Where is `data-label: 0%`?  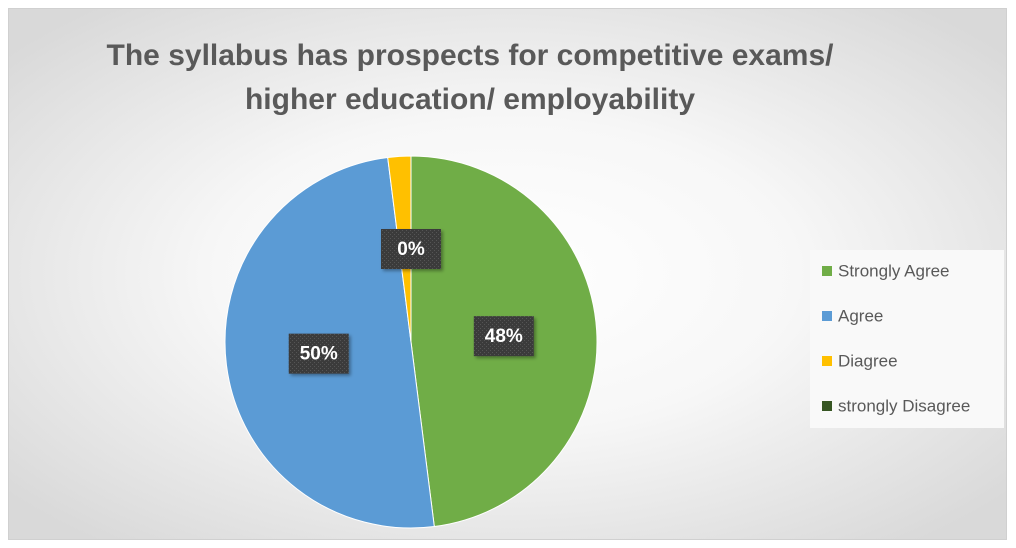
data-label: 0% is located at coordinates (411, 249).